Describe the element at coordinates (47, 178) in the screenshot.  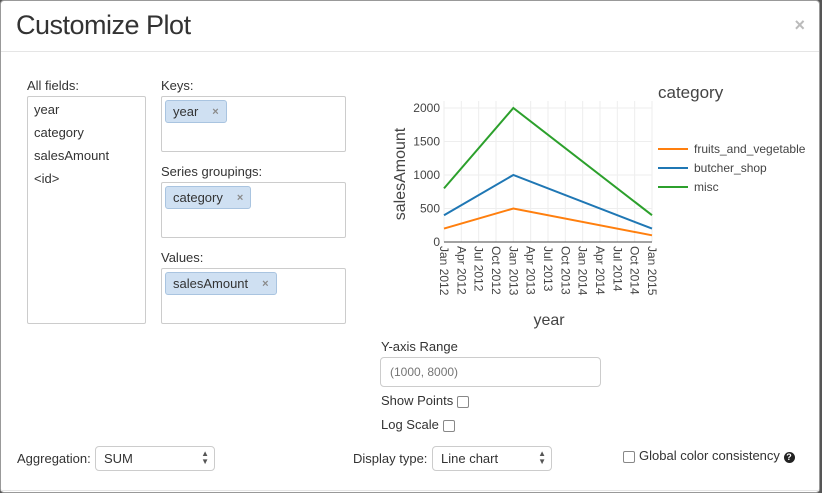
I see `field-item: <id>` at that location.